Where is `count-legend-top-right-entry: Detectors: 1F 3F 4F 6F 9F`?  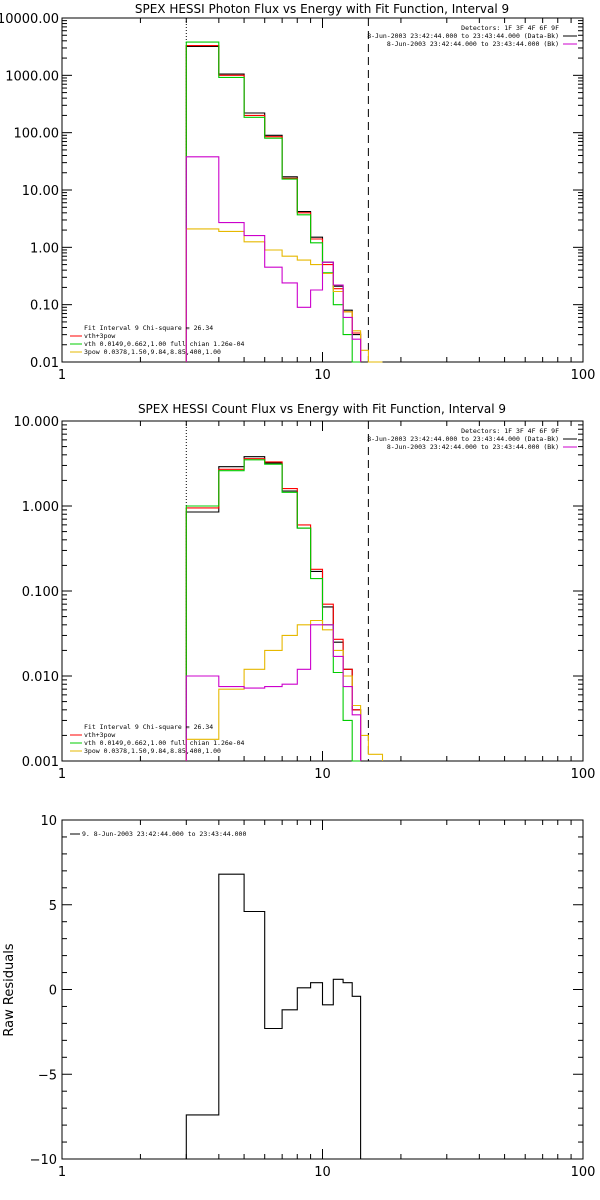 count-legend-top-right-entry: Detectors: 1F 3F 4F 6F 9F is located at coordinates (510, 431).